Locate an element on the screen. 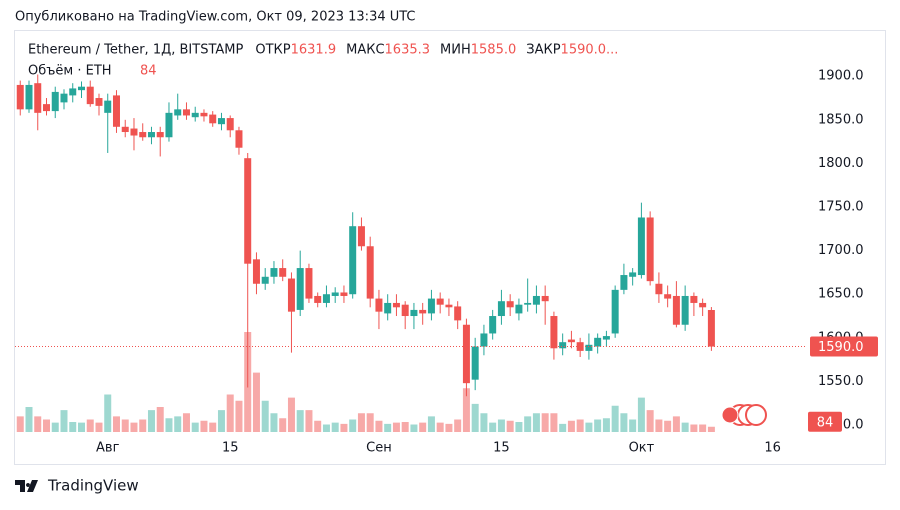 The width and height of the screenshot is (900, 510). x-tick-label: Сен is located at coordinates (379, 448).